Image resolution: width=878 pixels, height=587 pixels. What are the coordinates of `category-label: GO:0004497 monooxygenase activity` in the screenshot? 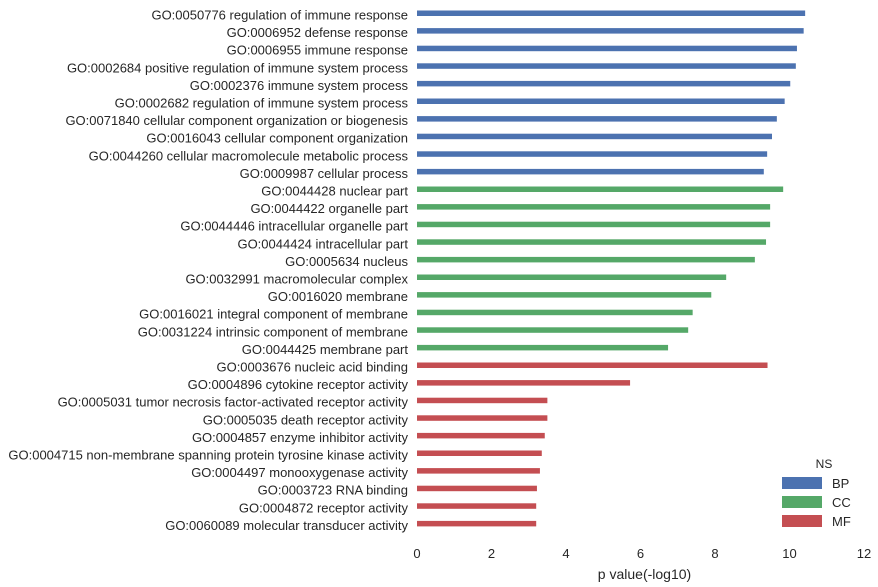 It's located at (299, 472).